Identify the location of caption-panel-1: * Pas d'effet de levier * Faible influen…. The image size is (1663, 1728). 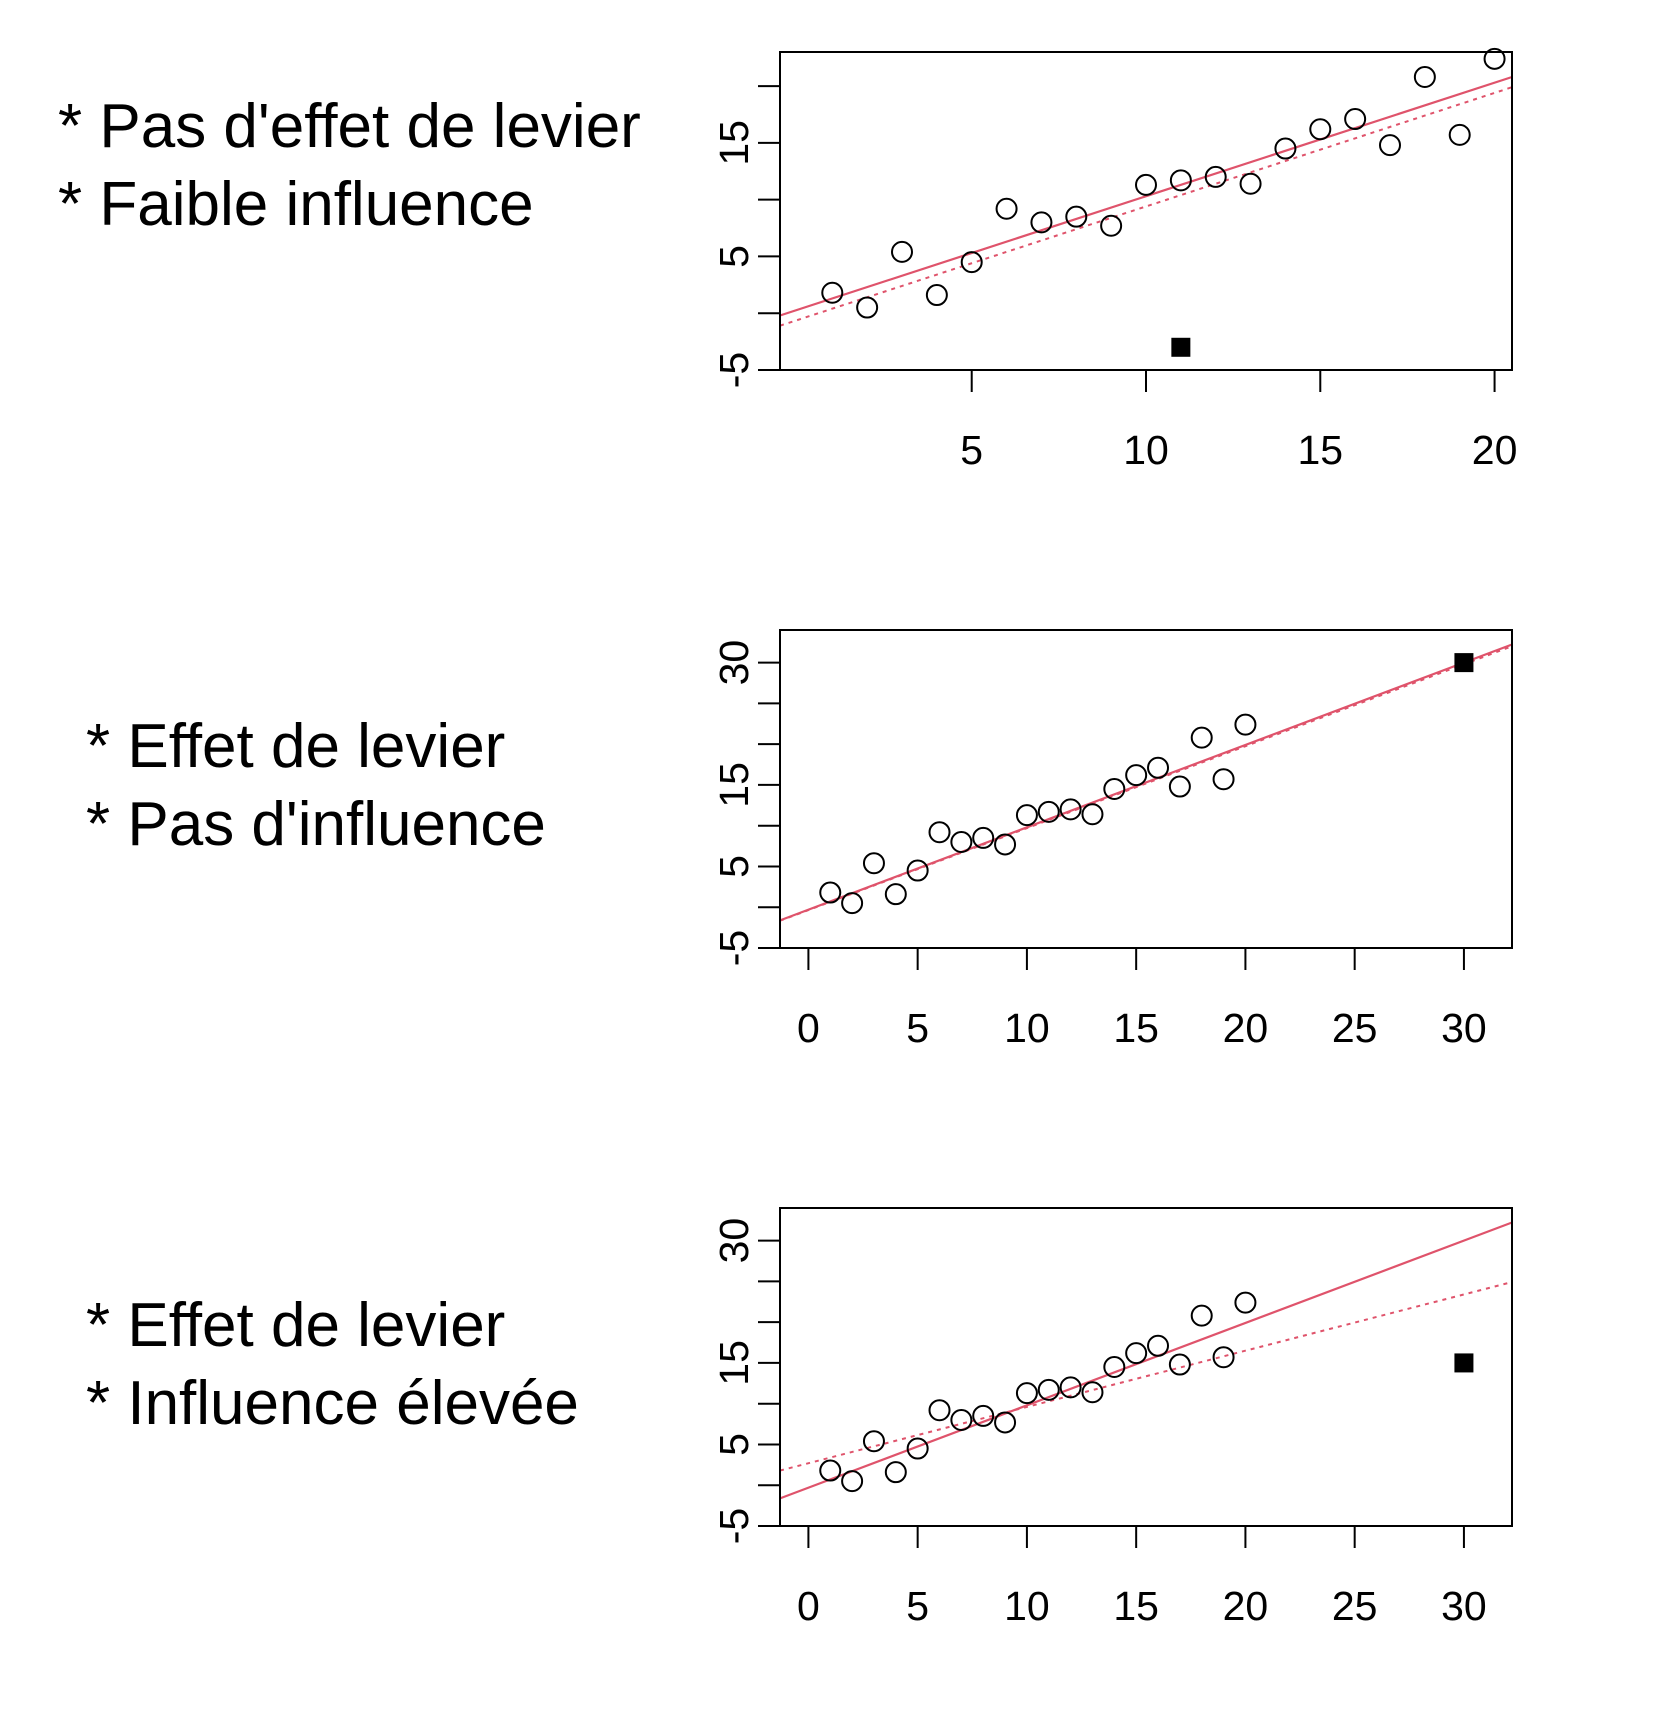
(340, 178).